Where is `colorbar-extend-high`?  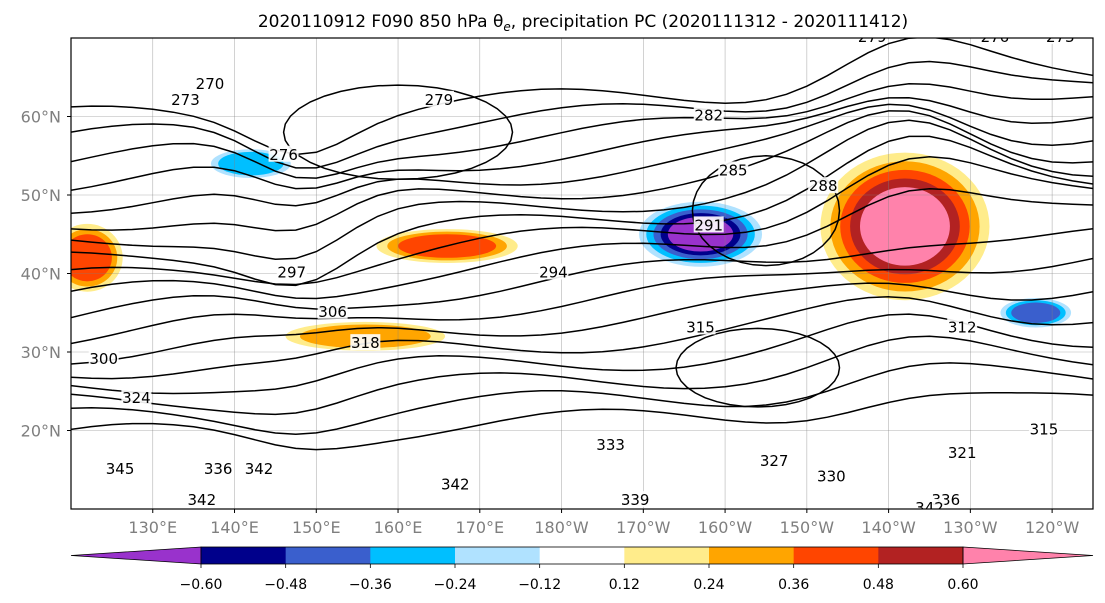 colorbar-extend-high is located at coordinates (1028, 555).